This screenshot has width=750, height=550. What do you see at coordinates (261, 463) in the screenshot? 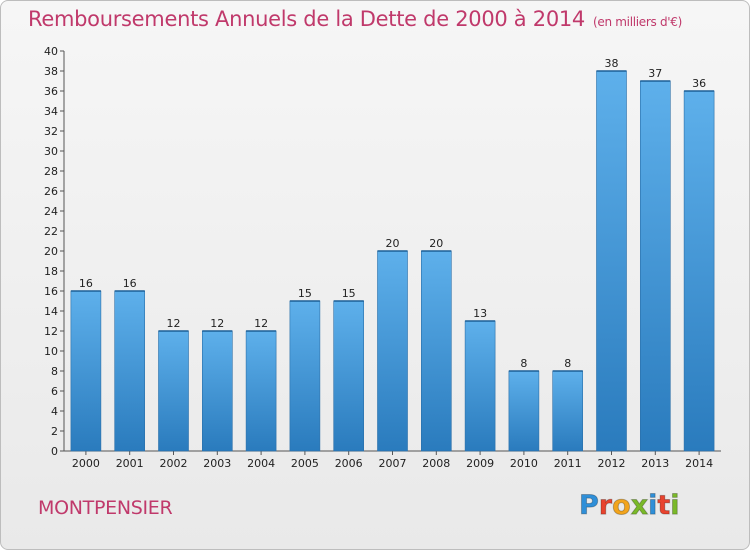
I see `x-tick-label: 2004` at bounding box center [261, 463].